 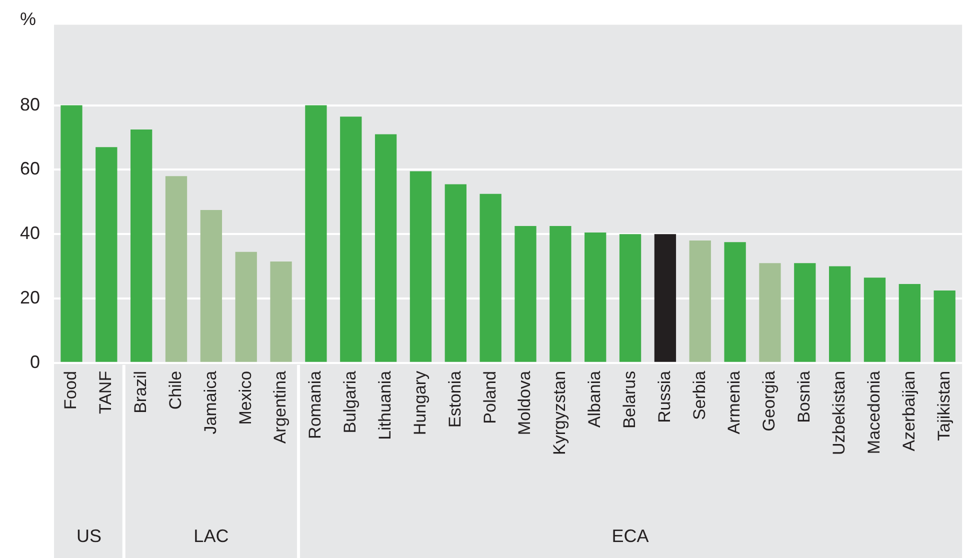 I want to click on x-tick-label: Lithuania, so click(x=384, y=405).